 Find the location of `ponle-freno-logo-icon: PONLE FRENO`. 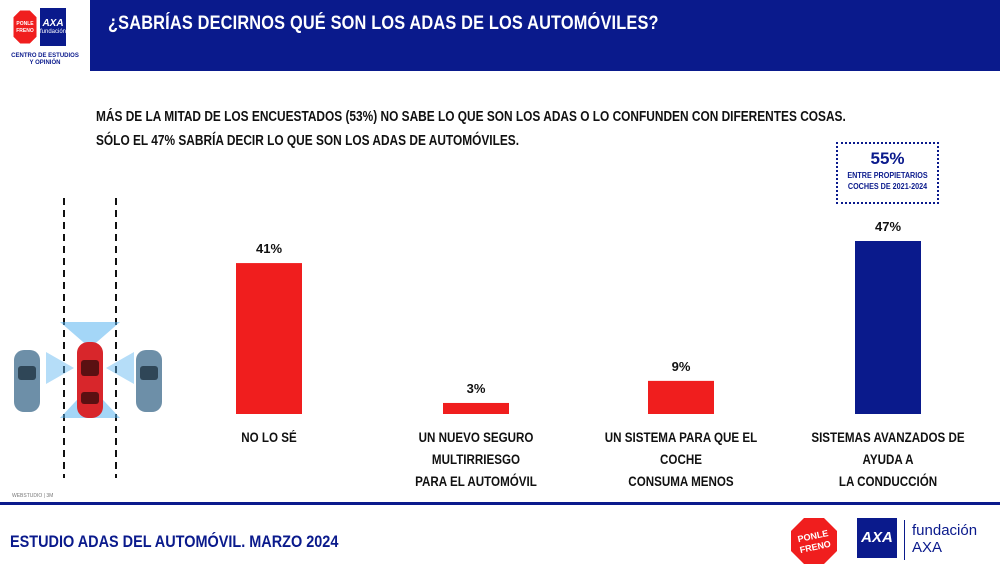

ponle-freno-logo-icon: PONLE FRENO is located at coordinates (25, 27).